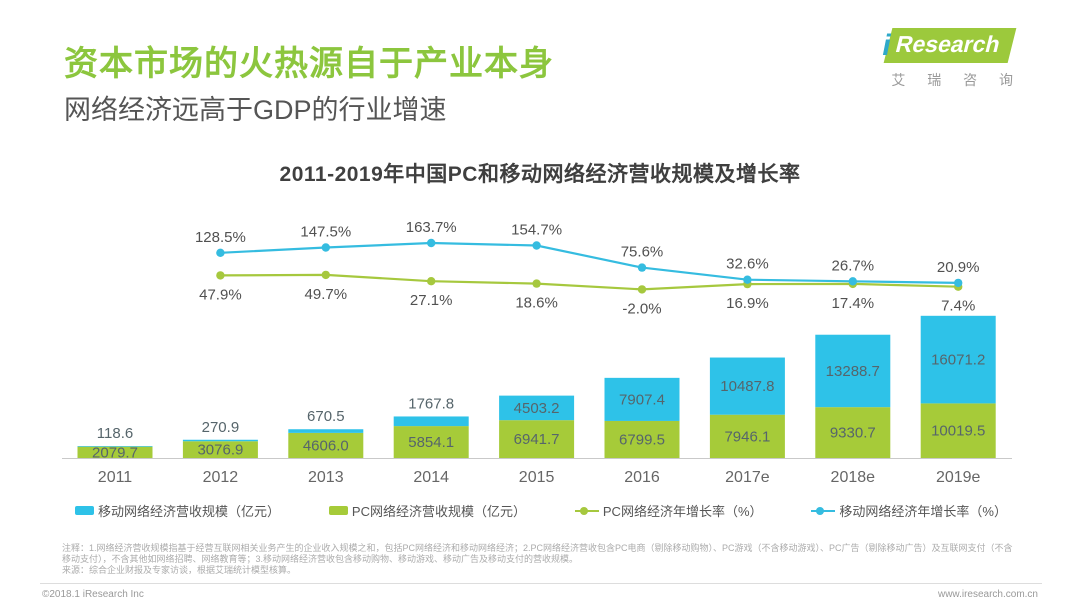 The height and width of the screenshot is (608, 1080). What do you see at coordinates (747, 477) in the screenshot?
I see `x-axis-label: 2017e` at bounding box center [747, 477].